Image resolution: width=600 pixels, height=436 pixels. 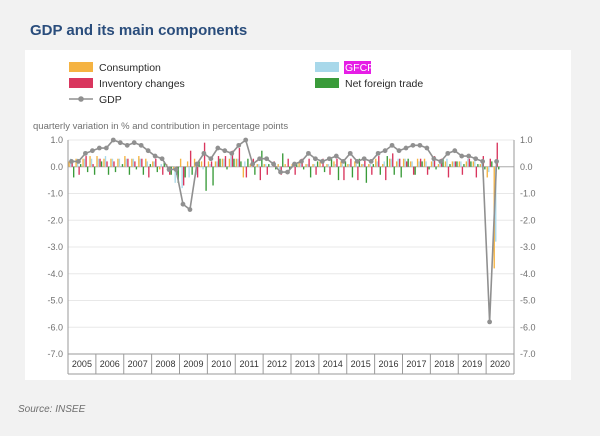 I want to click on x-tick-label: 2011, so click(x=249, y=364).